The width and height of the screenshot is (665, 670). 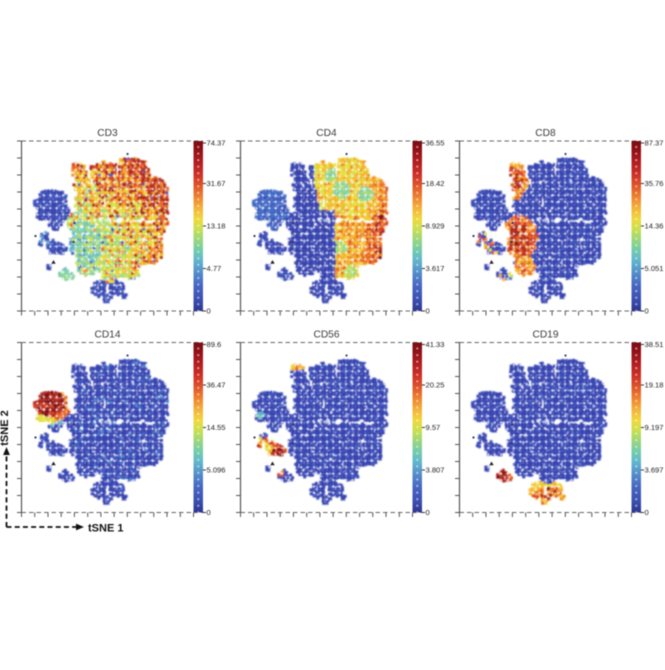 What do you see at coordinates (216, 385) in the screenshot?
I see `svg-text: 36.47` at bounding box center [216, 385].